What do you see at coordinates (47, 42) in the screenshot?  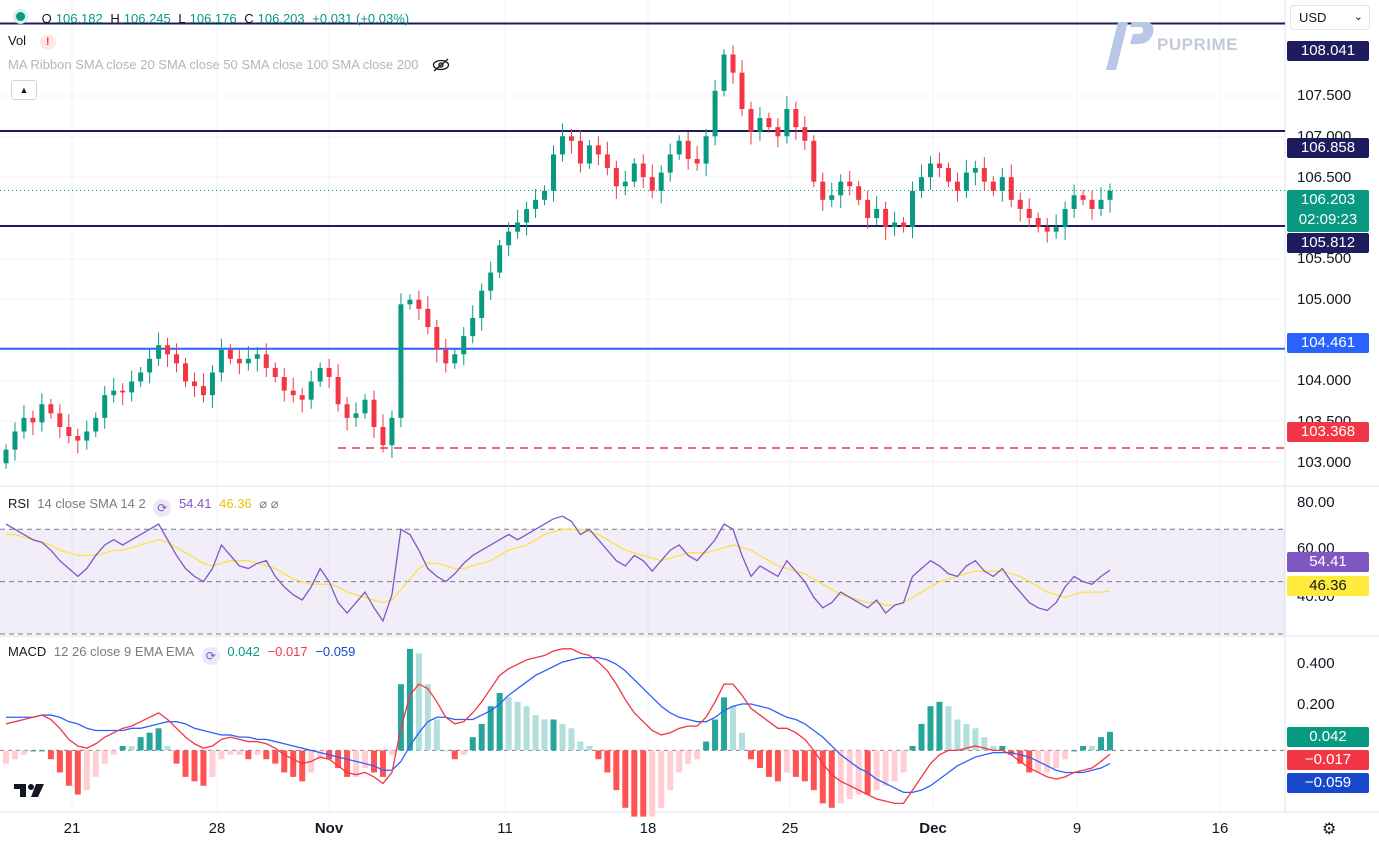 I see `warning-icon: !` at bounding box center [47, 42].